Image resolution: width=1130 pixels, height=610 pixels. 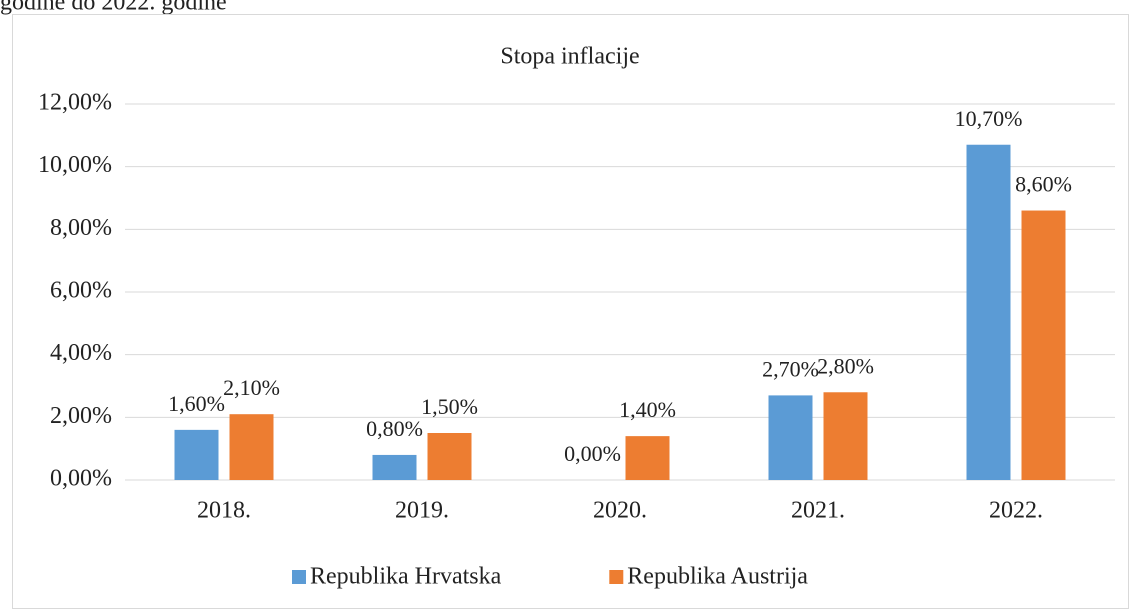 What do you see at coordinates (81, 479) in the screenshot?
I see `y-tick-label: 0,00%` at bounding box center [81, 479].